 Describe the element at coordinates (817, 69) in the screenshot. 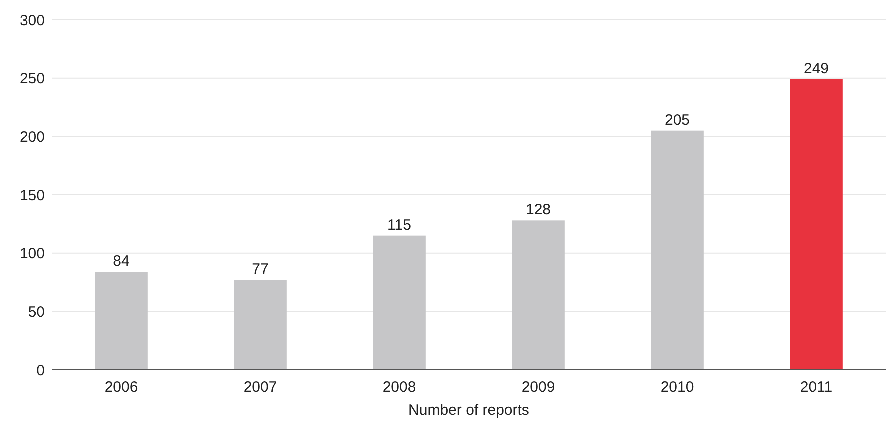

I see `data-label: 249` at that location.